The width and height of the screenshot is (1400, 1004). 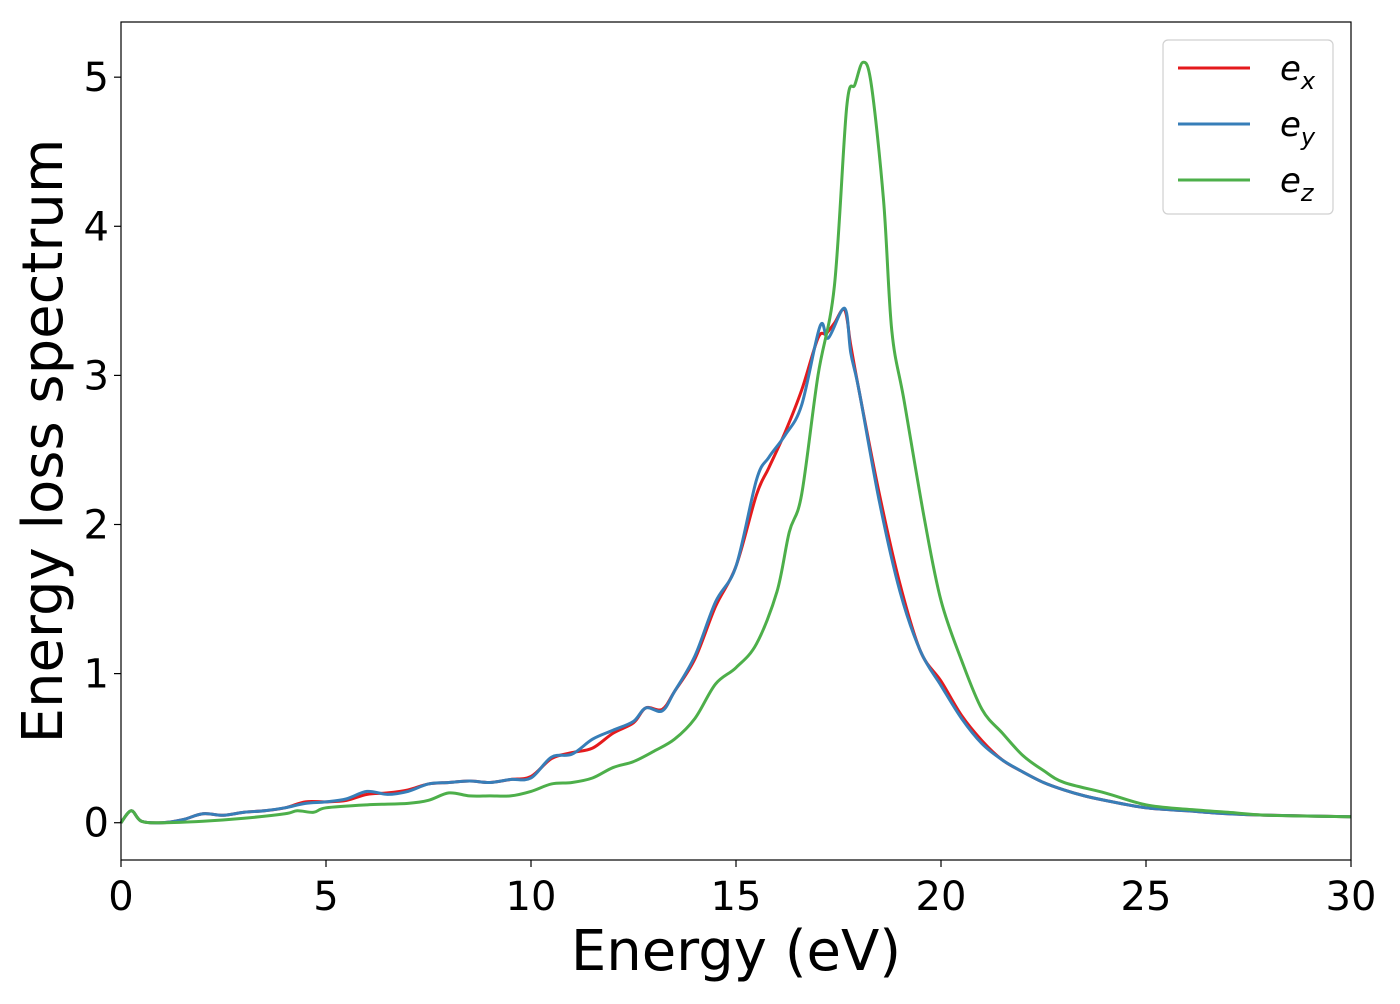 What do you see at coordinates (736, 897) in the screenshot?
I see `x-tick-label: 15` at bounding box center [736, 897].